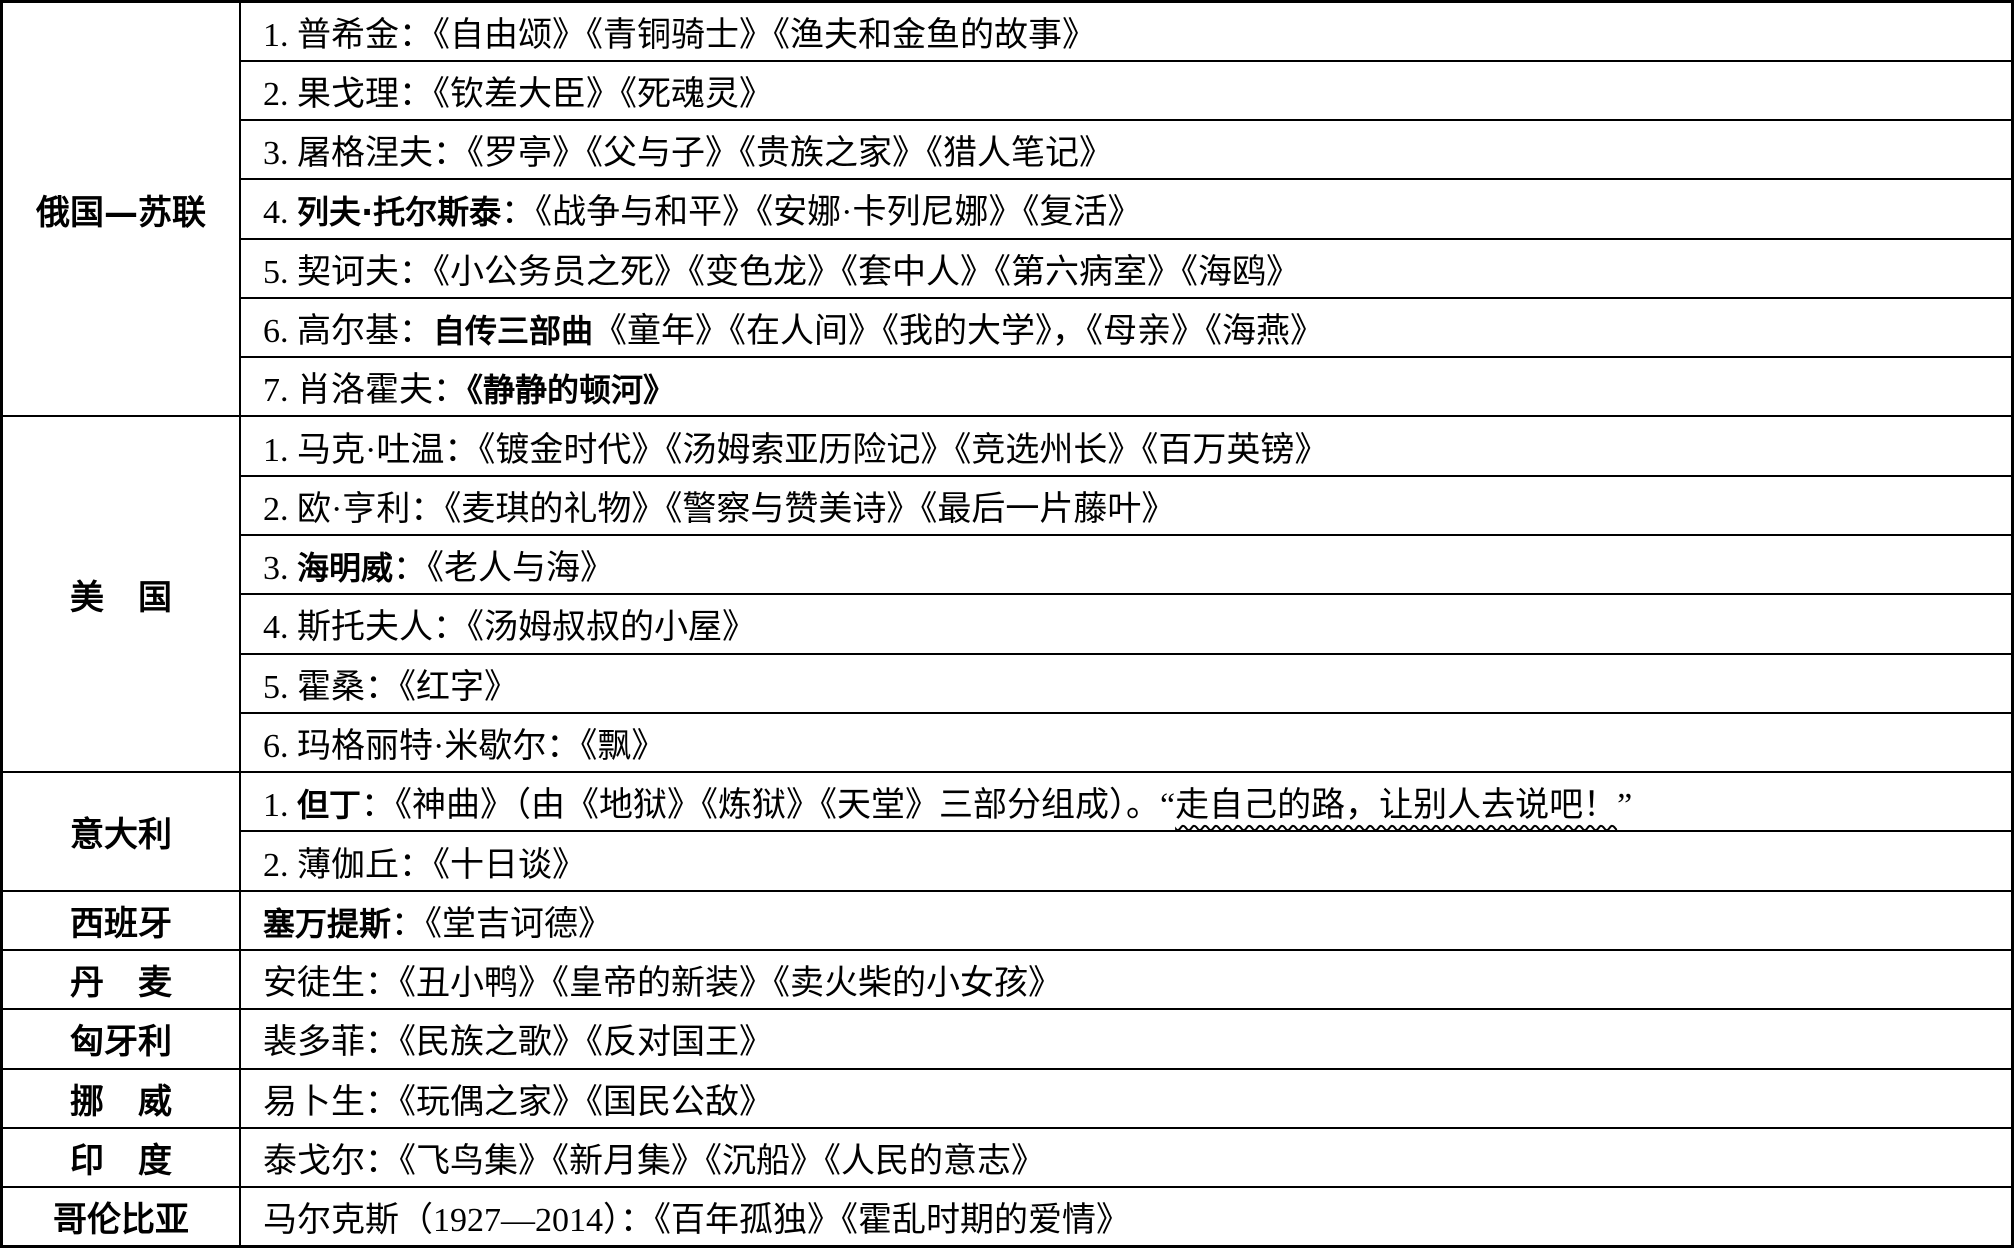  What do you see at coordinates (327, 923) in the screenshot?
I see `text-segment: 塞万提斯` at bounding box center [327, 923].